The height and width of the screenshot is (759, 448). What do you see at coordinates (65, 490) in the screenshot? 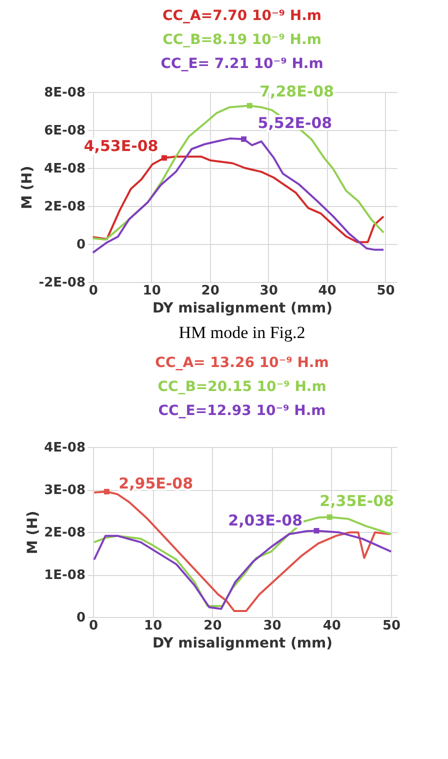
I see `y-tick-label: 3E-08` at bounding box center [65, 490].